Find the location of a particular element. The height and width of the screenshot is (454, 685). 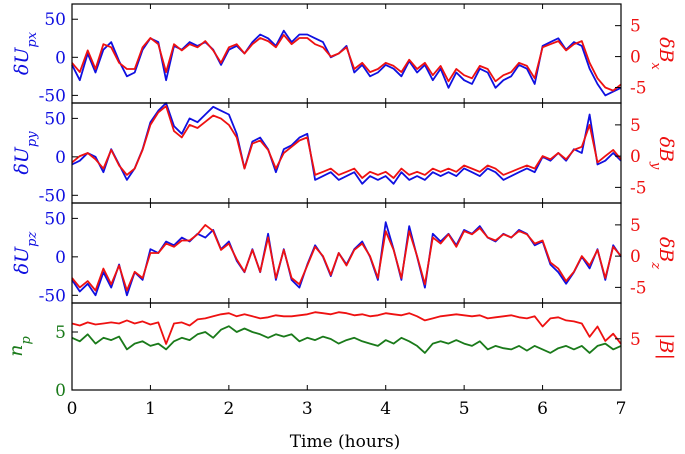

x-axis-label: Time (hours) is located at coordinates (345, 442).